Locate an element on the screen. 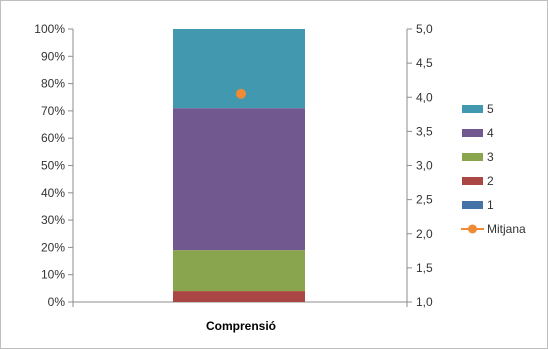 The height and width of the screenshot is (350, 548). y-secondary-tick-label: 2,5 is located at coordinates (424, 200).